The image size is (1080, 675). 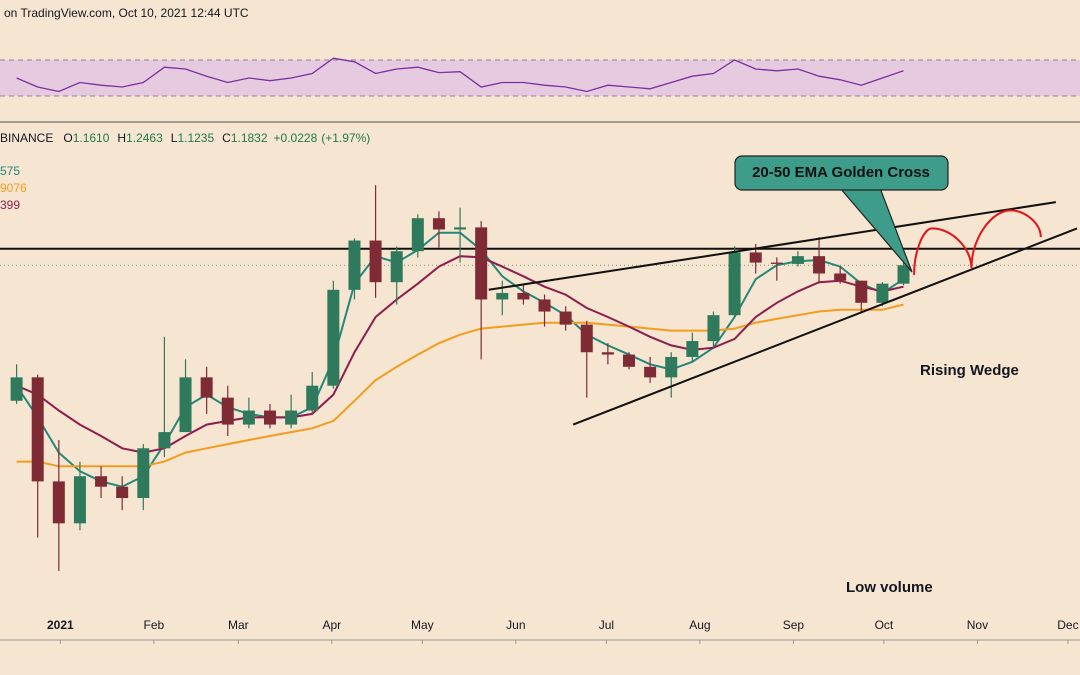 What do you see at coordinates (195, 138) in the screenshot?
I see `ohlc-value: 1.1235` at bounding box center [195, 138].